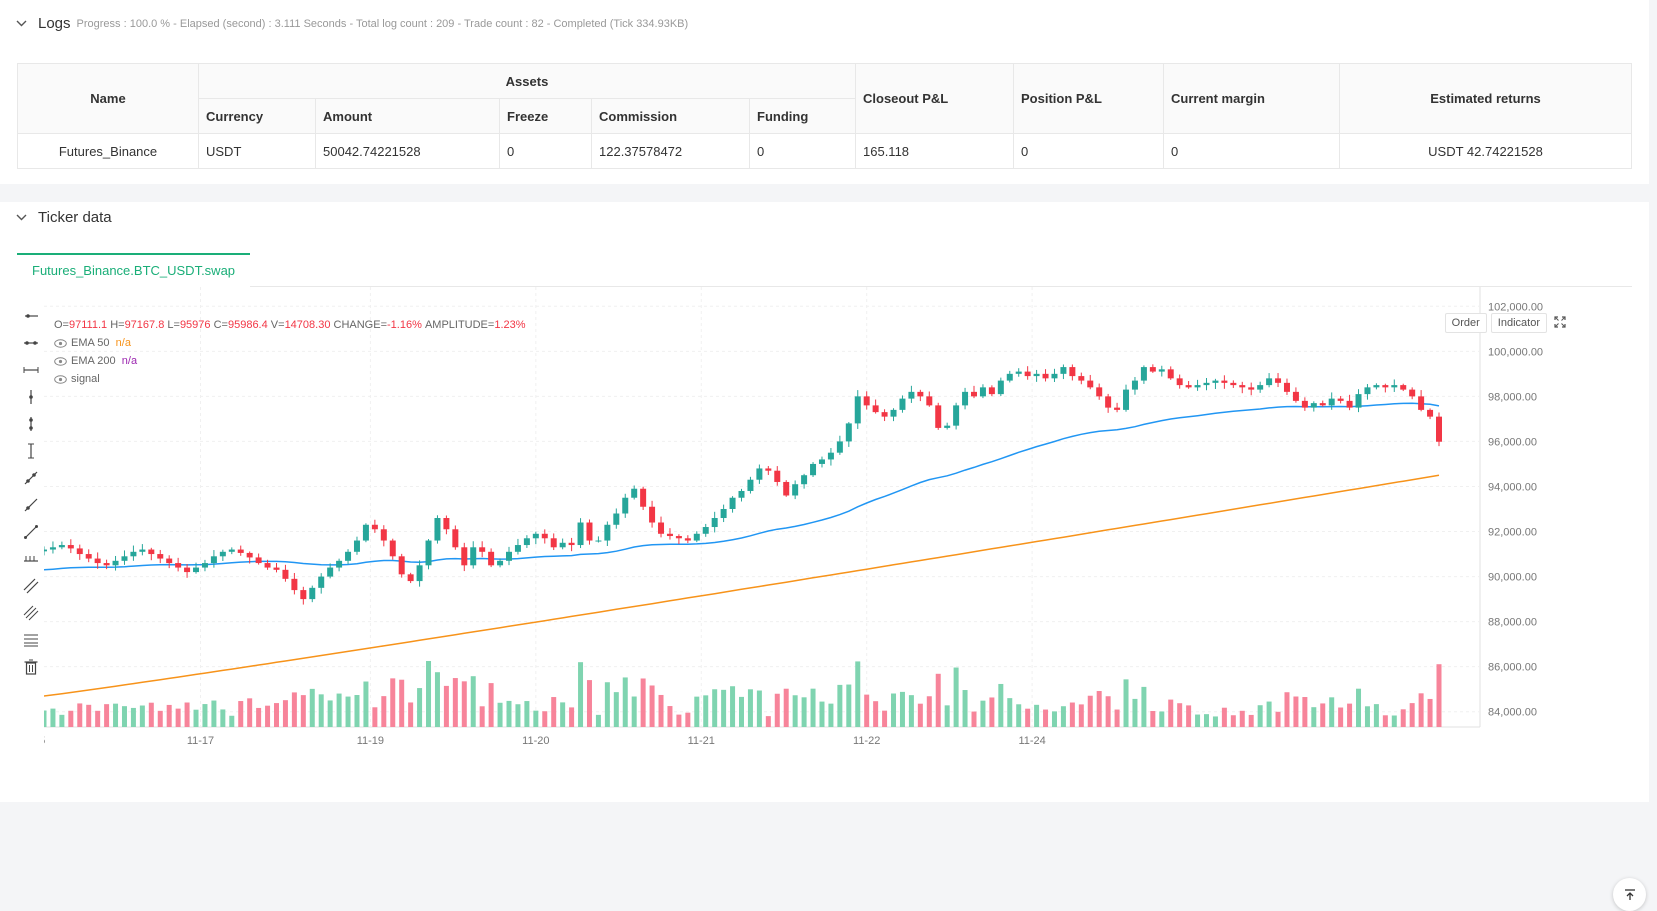 This screenshot has width=1657, height=911. What do you see at coordinates (290, 343) in the screenshot?
I see `legend-ema50: EMA 50 n/a` at bounding box center [290, 343].